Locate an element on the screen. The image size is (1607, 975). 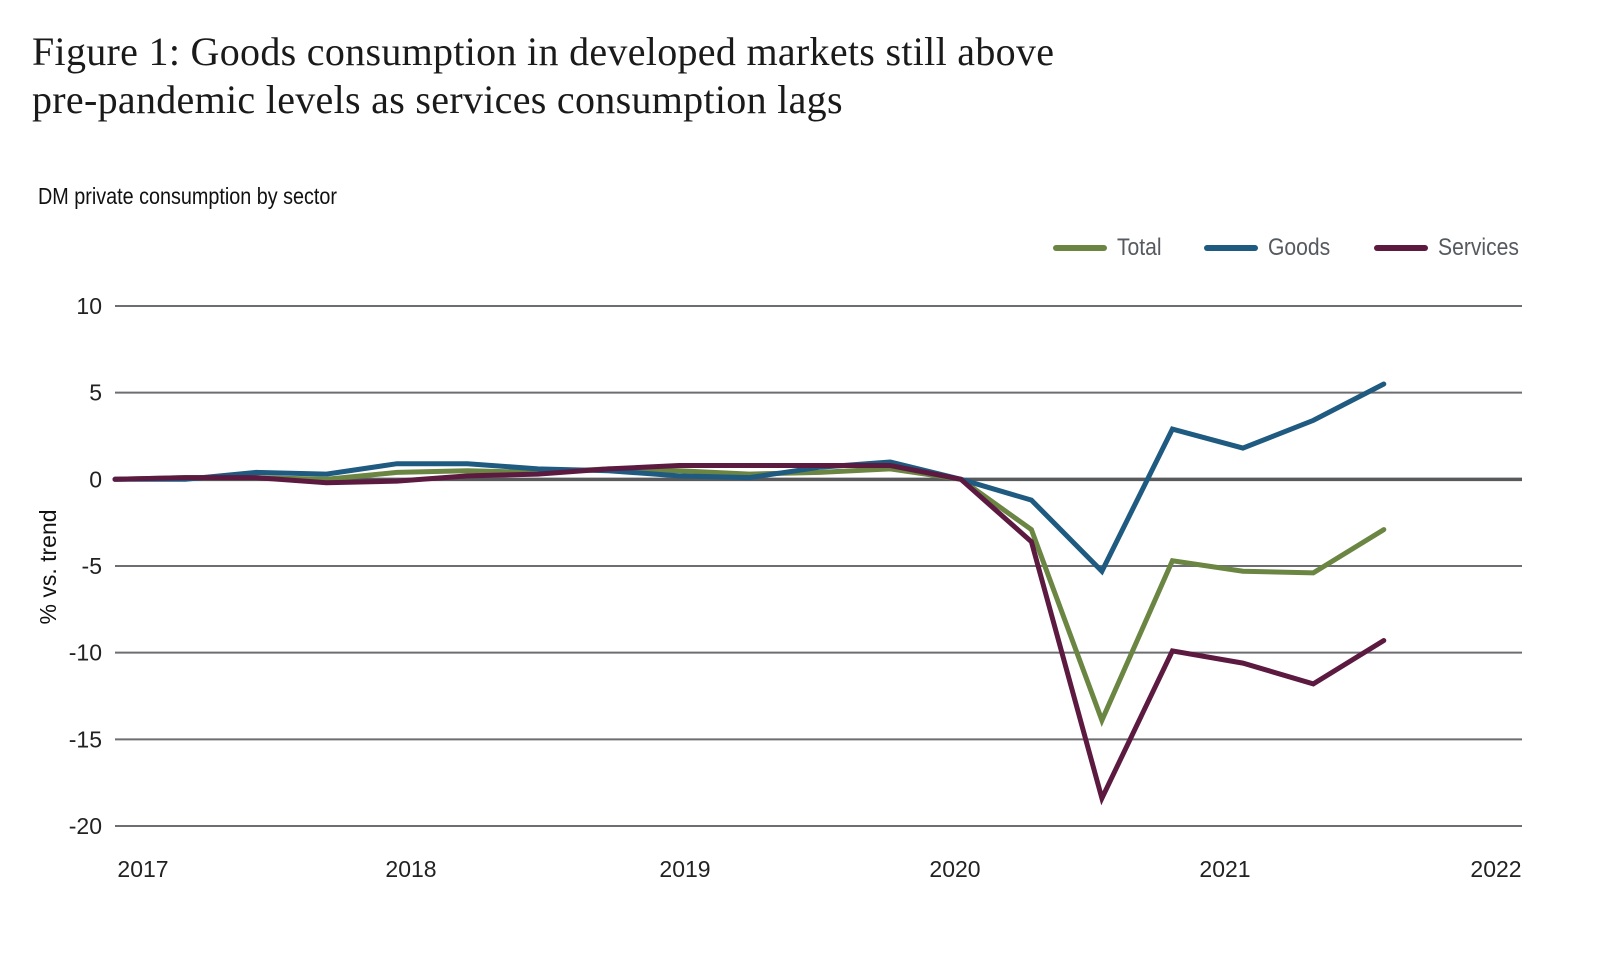
legend-swatch-total is located at coordinates (1080, 248).